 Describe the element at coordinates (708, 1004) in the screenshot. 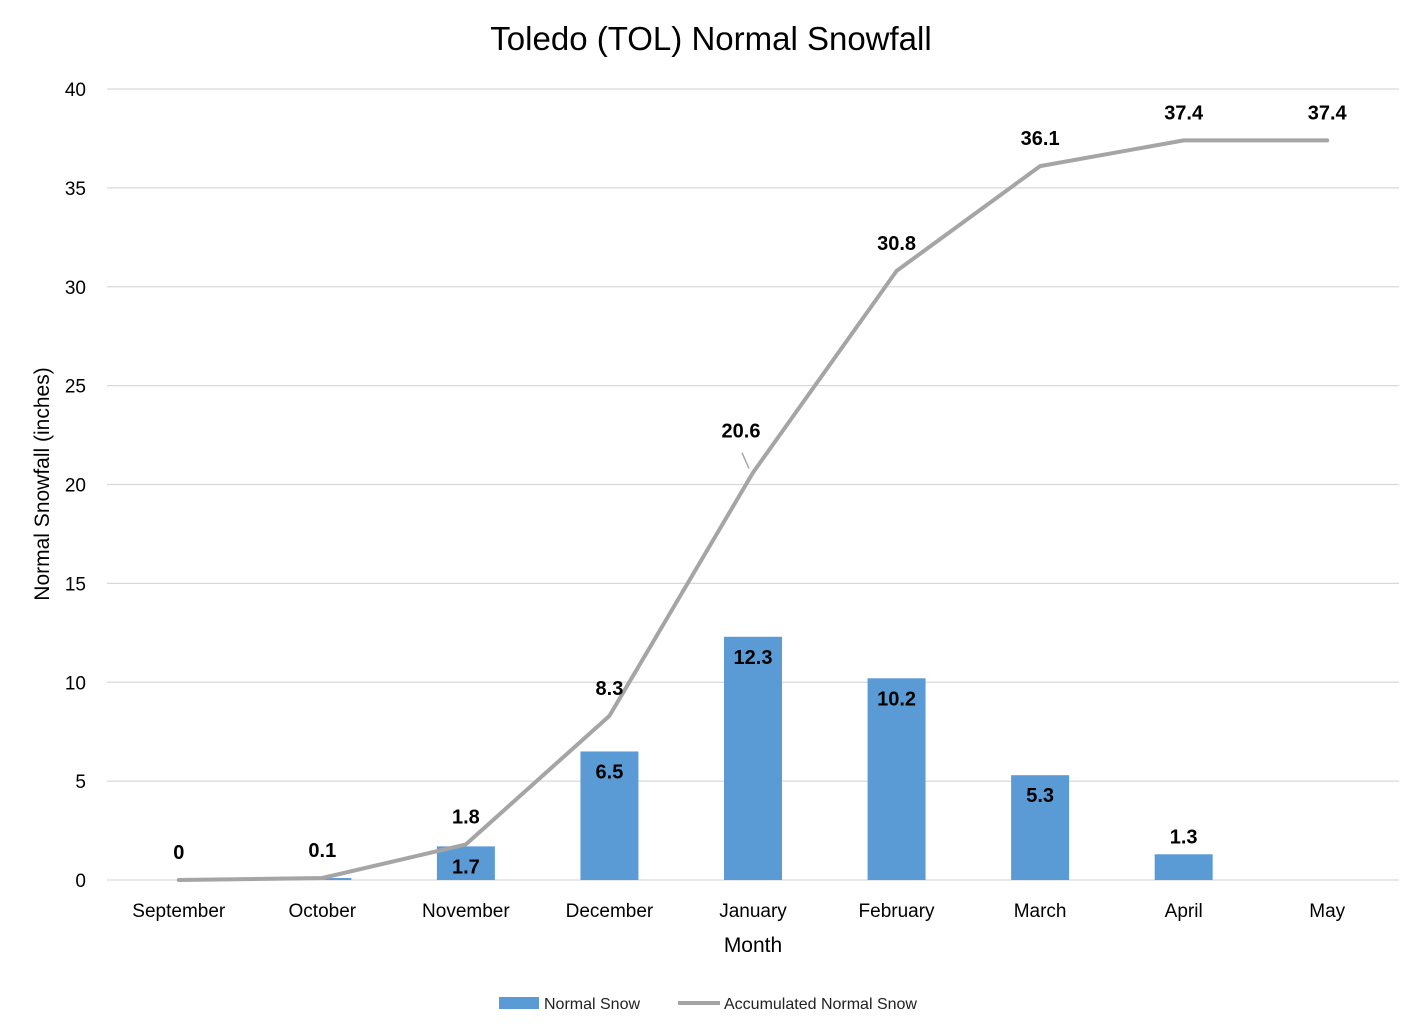

I see `legend: Normal Snow Accumulated Normal Snow` at that location.